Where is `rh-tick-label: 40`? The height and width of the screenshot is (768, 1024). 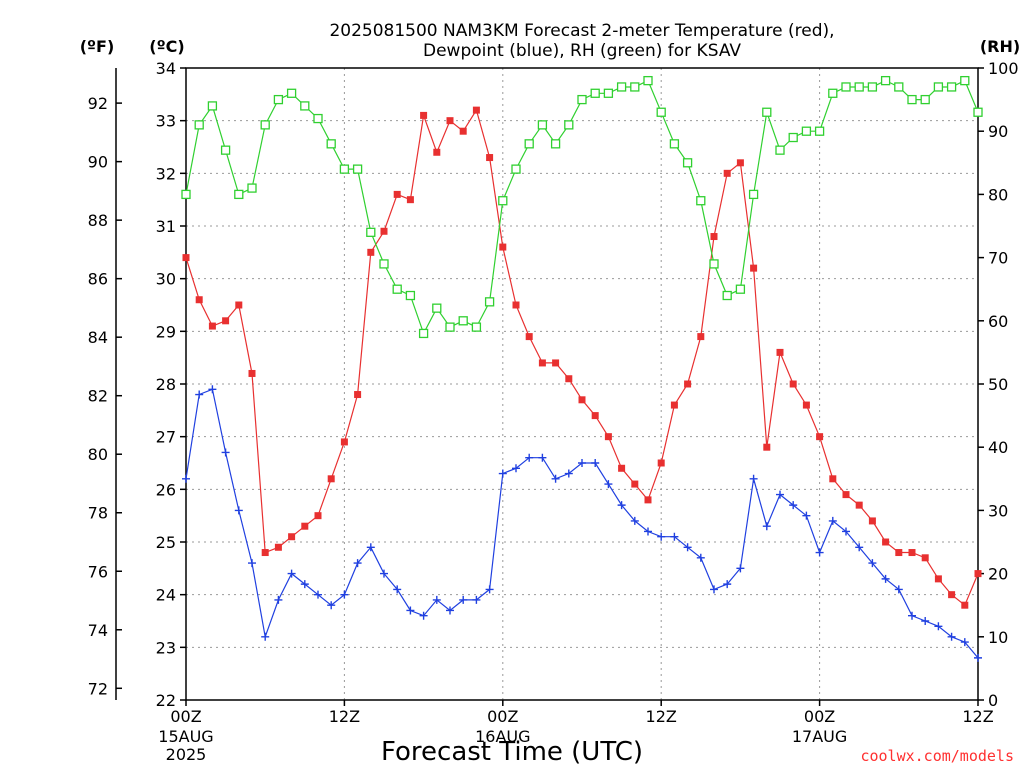
rh-tick-label: 40 is located at coordinates (998, 447).